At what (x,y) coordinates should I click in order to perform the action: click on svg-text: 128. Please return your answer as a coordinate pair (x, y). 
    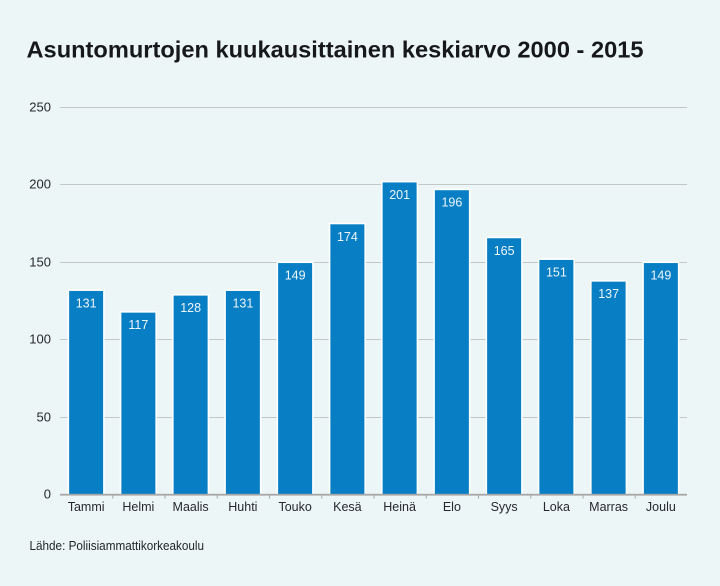
    Looking at the image, I should click on (190, 308).